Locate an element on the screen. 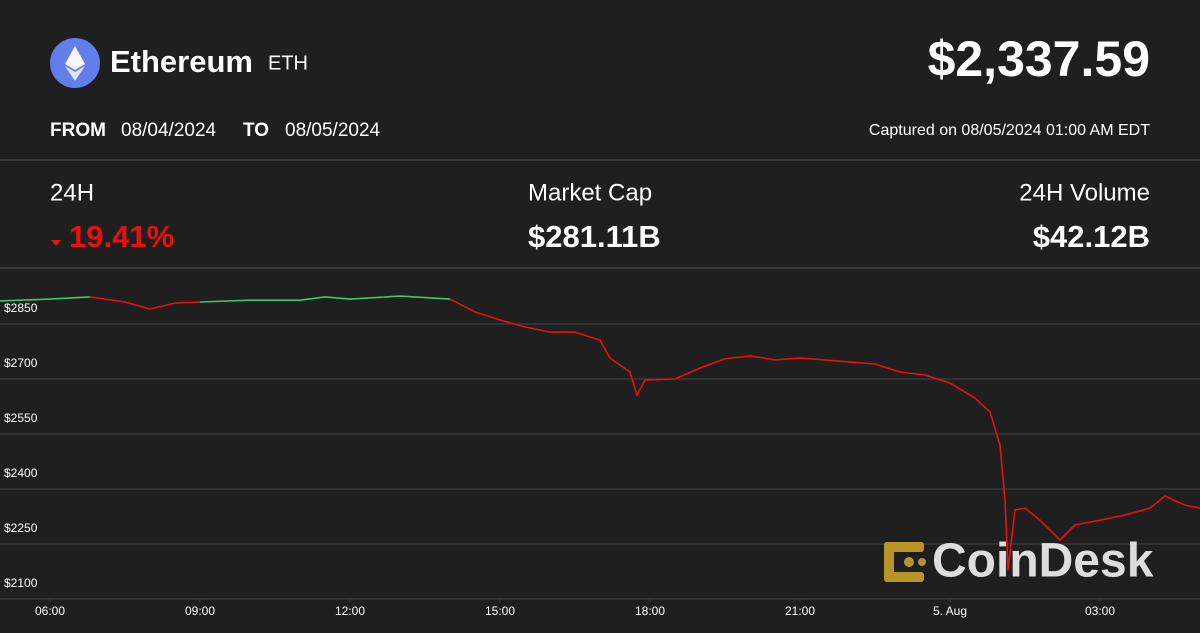  captured-note: Captured on 08/05/2024 01:00 AM EDT is located at coordinates (1009, 130).